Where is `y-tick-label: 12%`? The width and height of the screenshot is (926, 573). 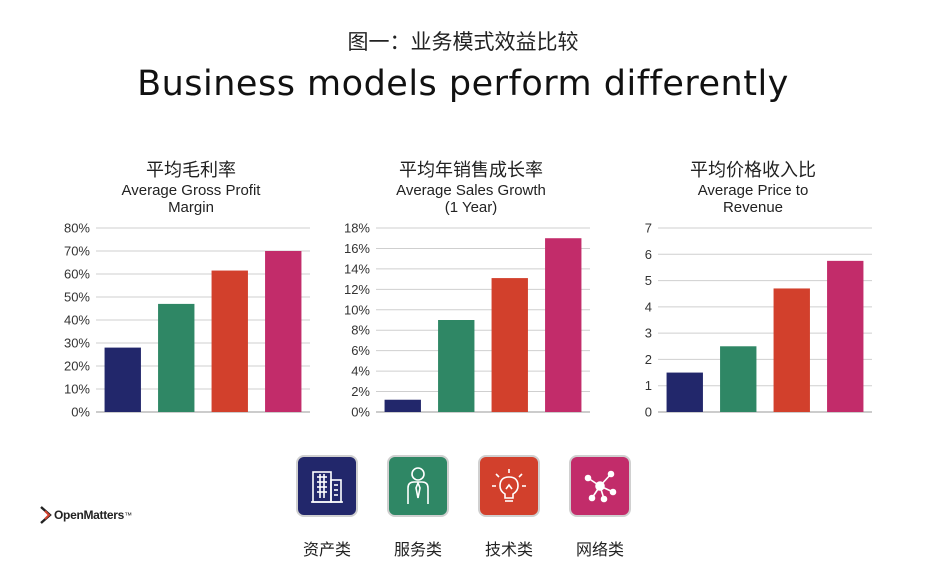 y-tick-label: 12% is located at coordinates (357, 289).